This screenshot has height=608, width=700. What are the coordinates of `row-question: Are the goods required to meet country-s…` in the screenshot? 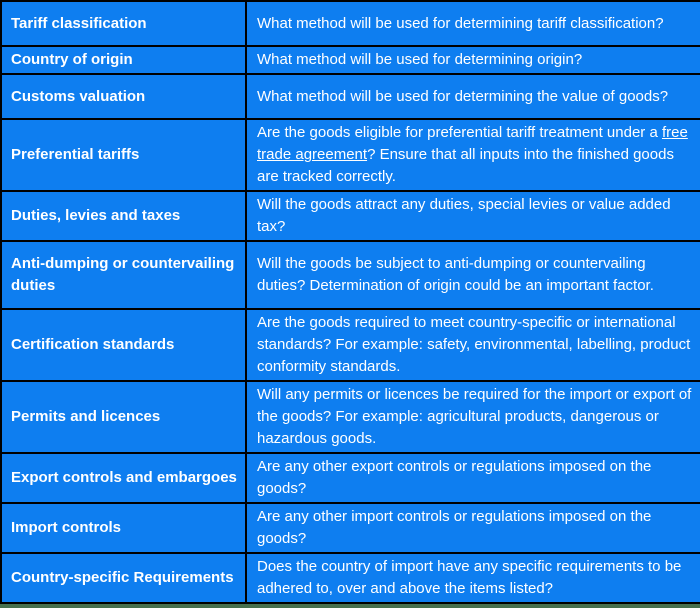 It's located at (472, 345).